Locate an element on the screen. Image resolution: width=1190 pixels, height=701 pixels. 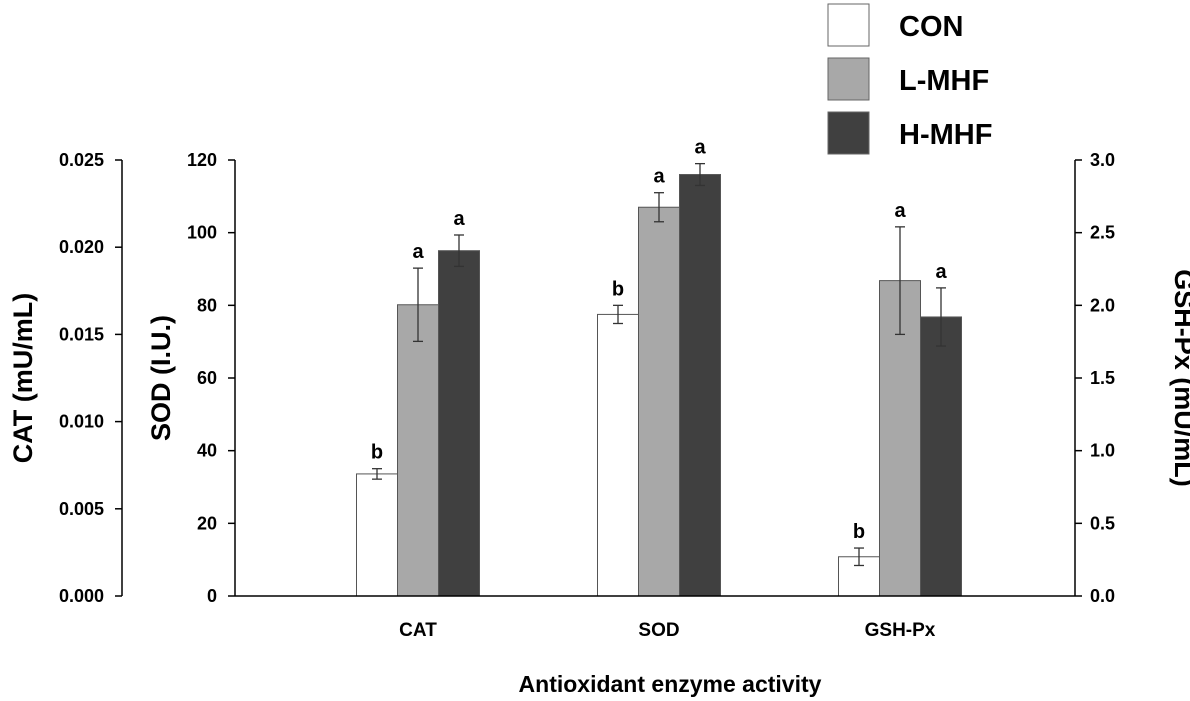
sod-tick-label: 100 is located at coordinates (202, 233).